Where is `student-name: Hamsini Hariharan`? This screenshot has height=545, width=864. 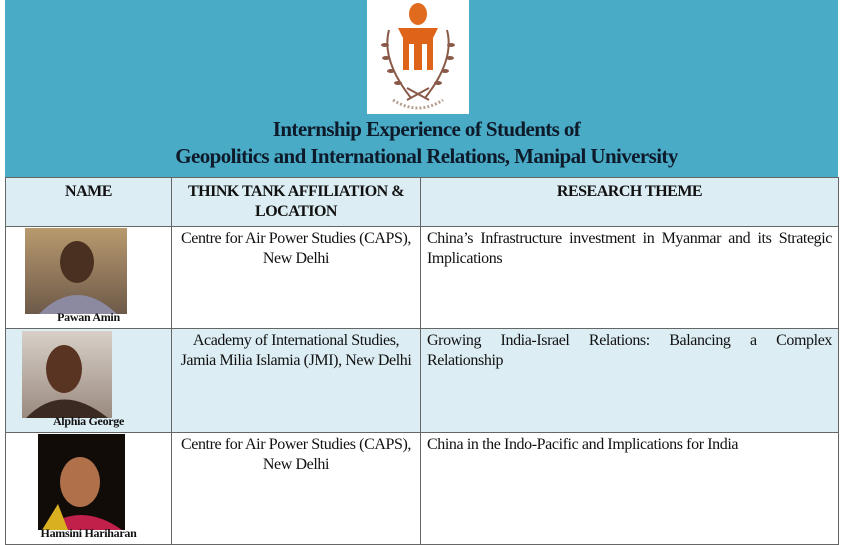 student-name: Hamsini Hariharan is located at coordinates (88, 533).